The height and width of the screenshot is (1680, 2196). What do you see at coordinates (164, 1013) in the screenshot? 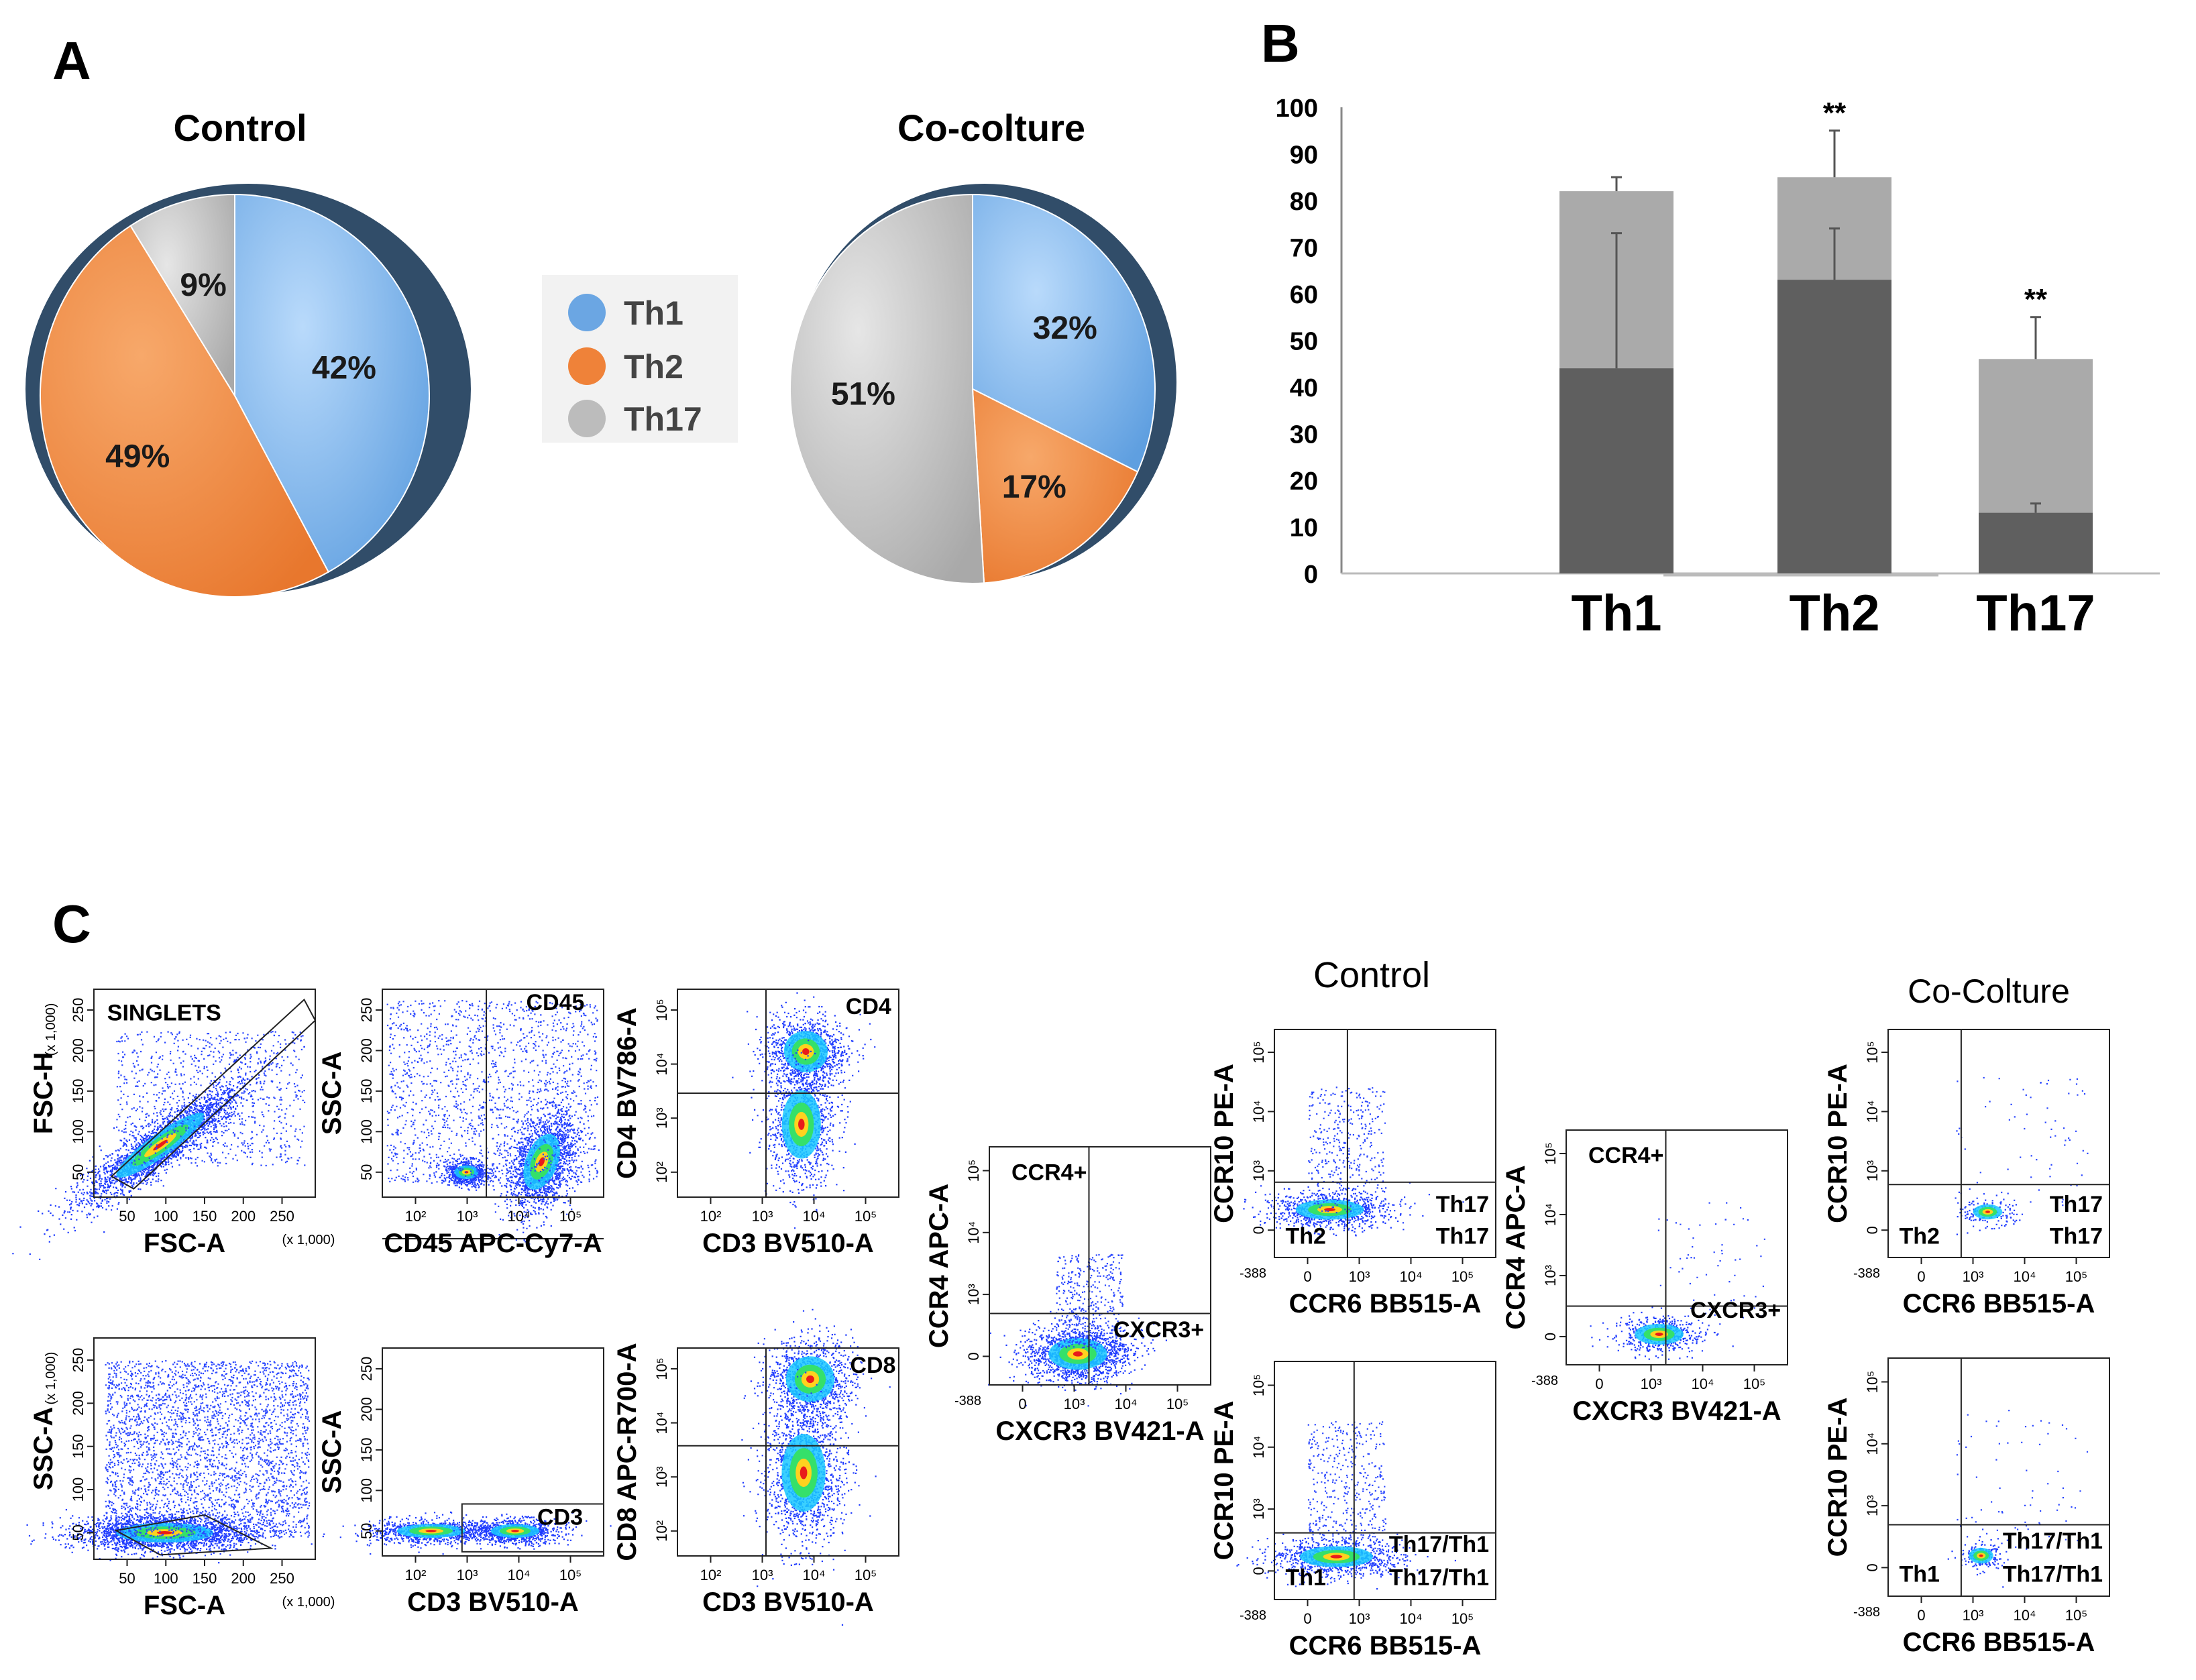
I see `gate-label: SINGLETS` at bounding box center [164, 1013].